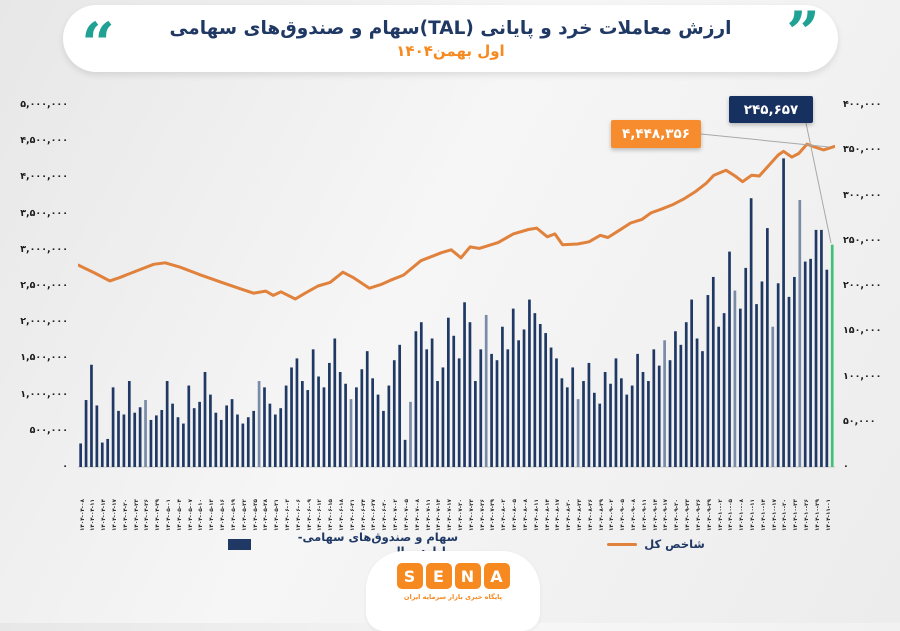  Describe the element at coordinates (266, 515) in the screenshot. I see `x-tick-label: ۱۴۰۴-۰۵-۲۸` at that location.